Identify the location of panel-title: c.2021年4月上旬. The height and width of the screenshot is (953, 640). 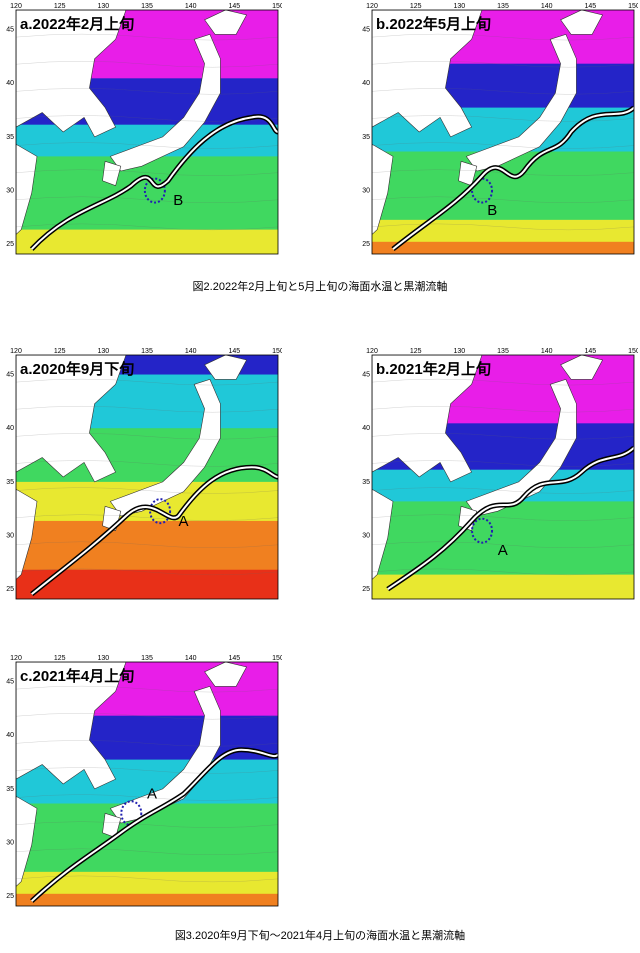
(77, 676).